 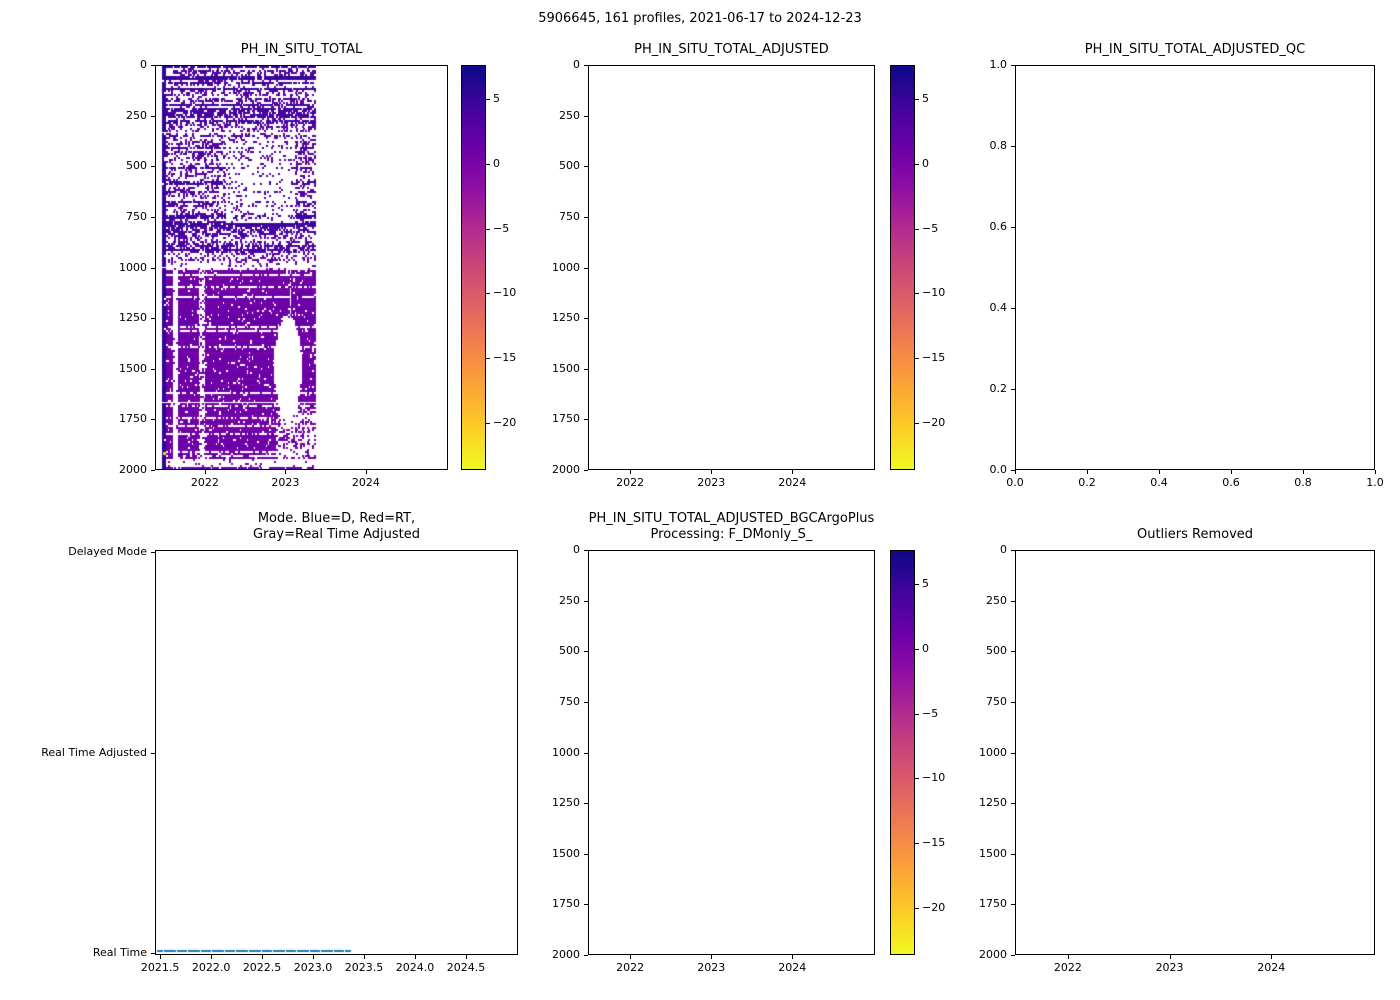 What do you see at coordinates (1303, 482) in the screenshot?
I see `x-tick-label: 0.8` at bounding box center [1303, 482].